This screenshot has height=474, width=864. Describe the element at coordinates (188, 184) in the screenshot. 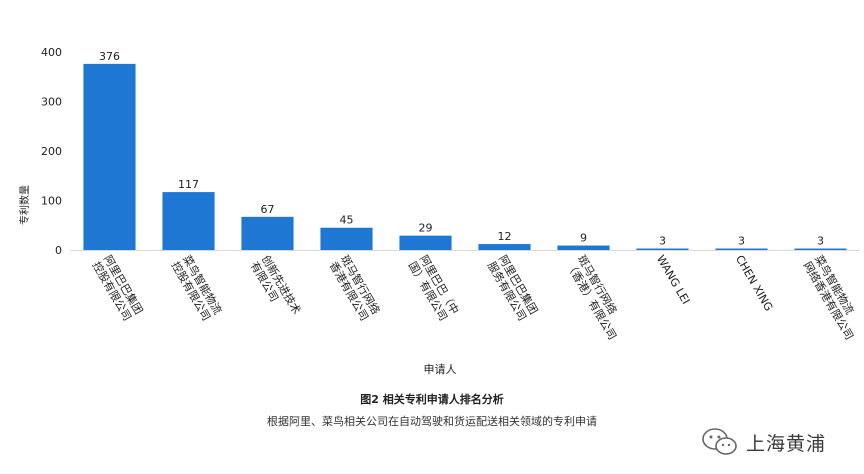

I see `bar-value-label: 117` at that location.